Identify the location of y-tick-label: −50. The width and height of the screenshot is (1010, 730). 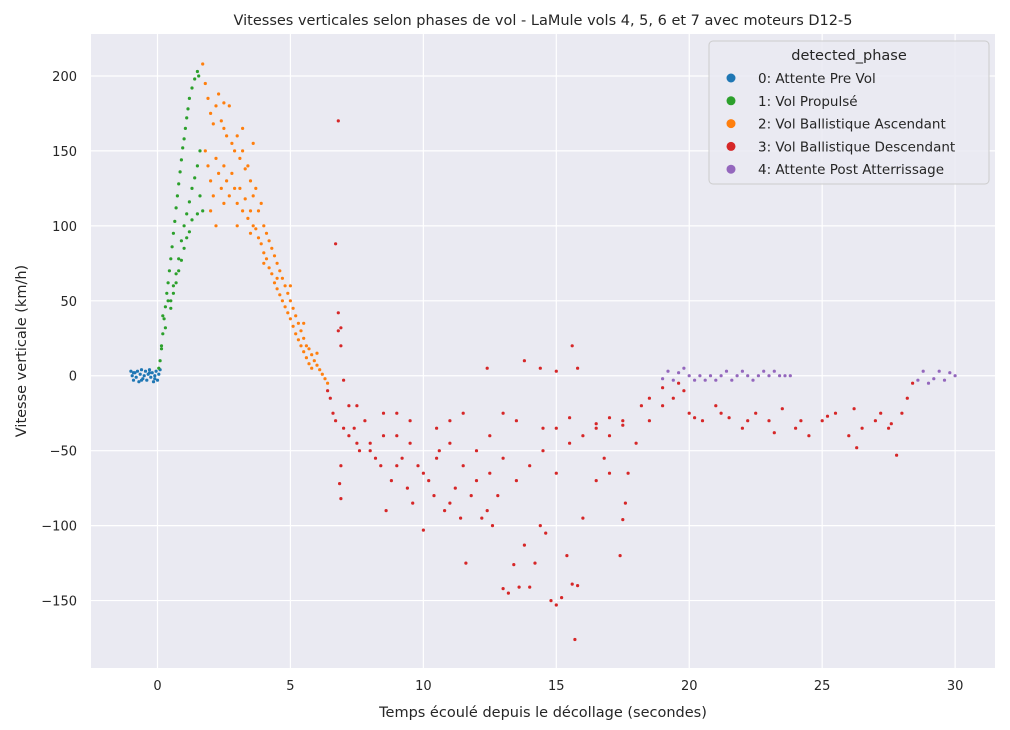
(63, 452).